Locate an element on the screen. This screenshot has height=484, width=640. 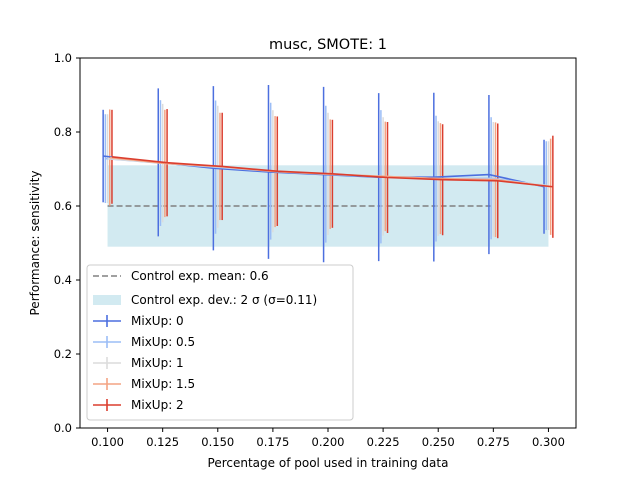
x-tick-label-8: 0.300 is located at coordinates (548, 442).